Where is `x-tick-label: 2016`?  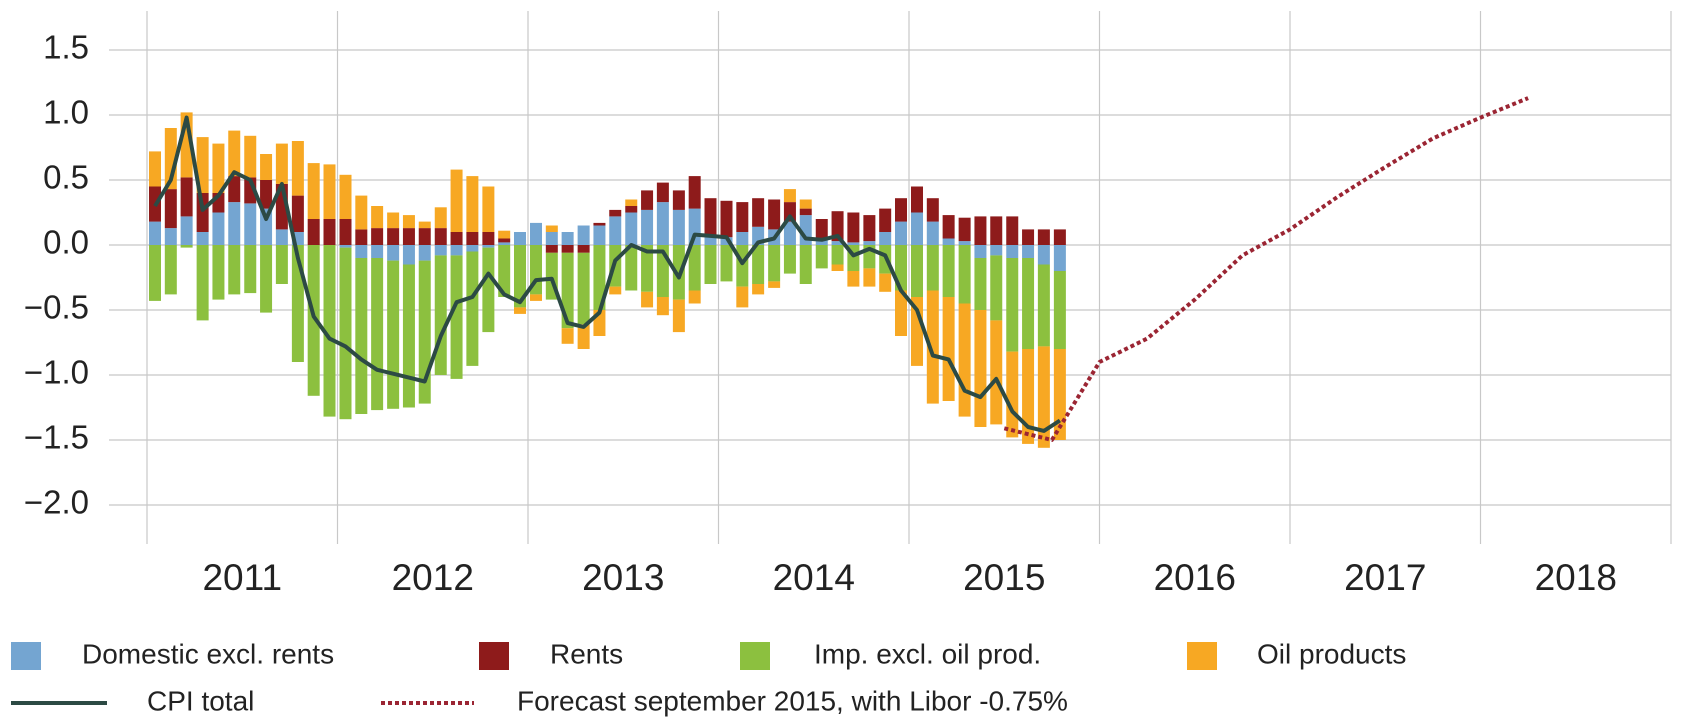
x-tick-label: 2016 is located at coordinates (1195, 577).